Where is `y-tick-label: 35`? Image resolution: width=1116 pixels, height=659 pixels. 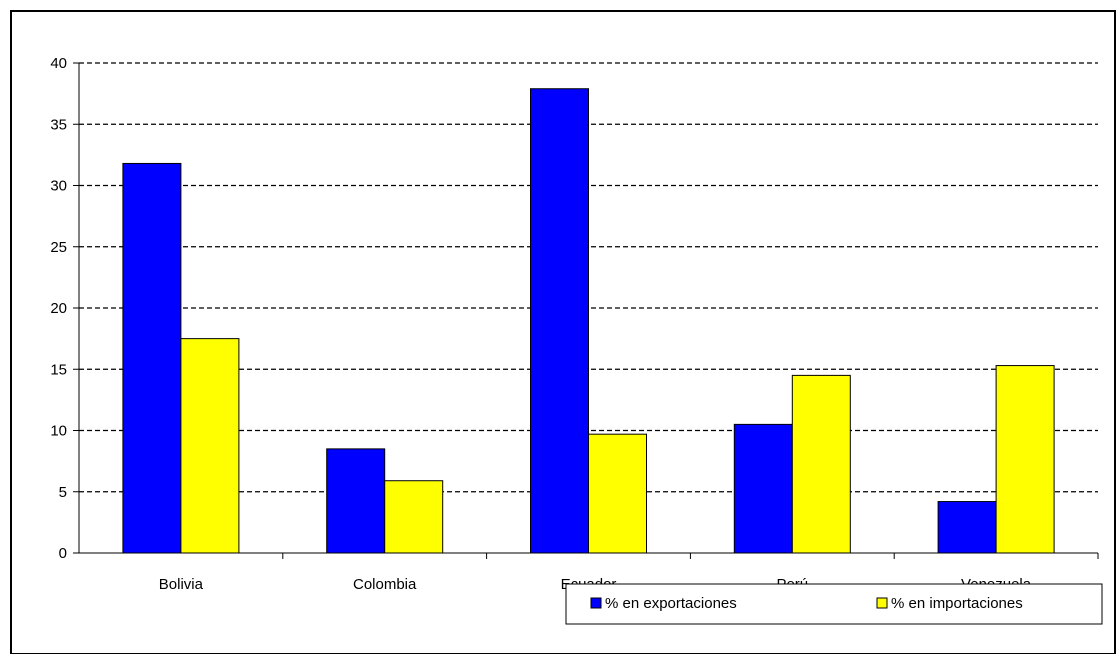 y-tick-label: 35 is located at coordinates (58, 124).